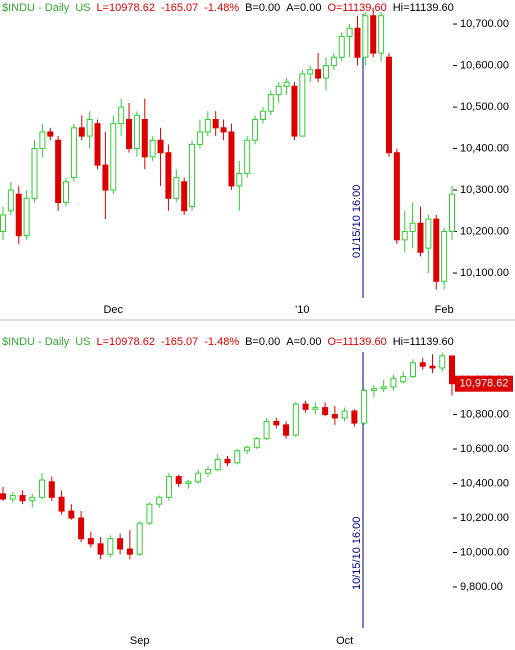 This screenshot has width=515, height=650. What do you see at coordinates (484, 273) in the screenshot?
I see `y-tick-label: 10,100.00` at bounding box center [484, 273].